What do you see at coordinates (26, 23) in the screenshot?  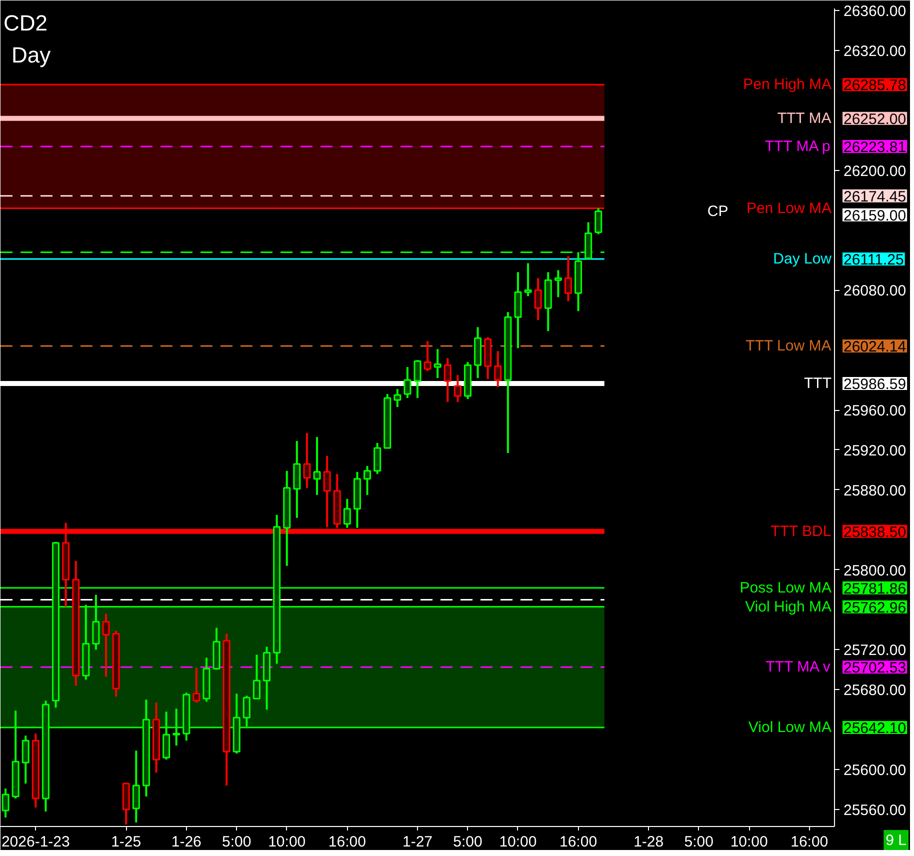 I see `chart-title: CD2` at bounding box center [26, 23].